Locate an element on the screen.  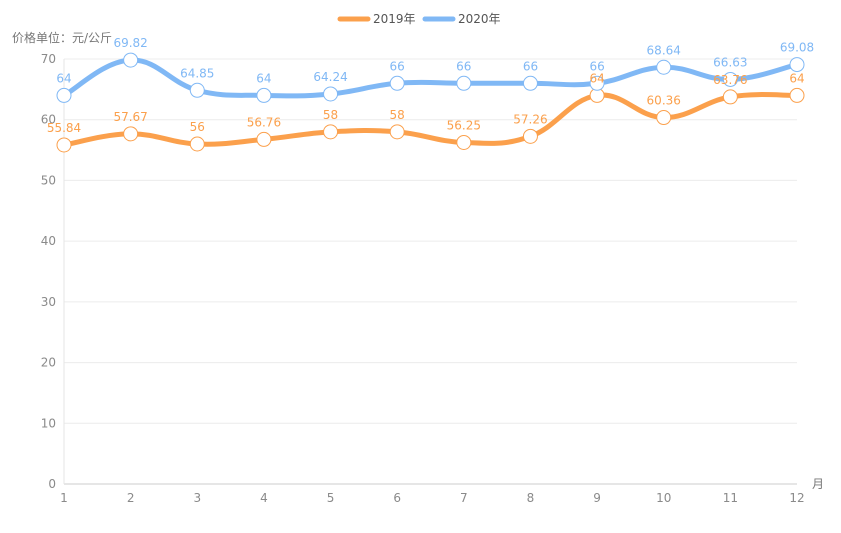
series-line-2020年 is located at coordinates (430, 78).